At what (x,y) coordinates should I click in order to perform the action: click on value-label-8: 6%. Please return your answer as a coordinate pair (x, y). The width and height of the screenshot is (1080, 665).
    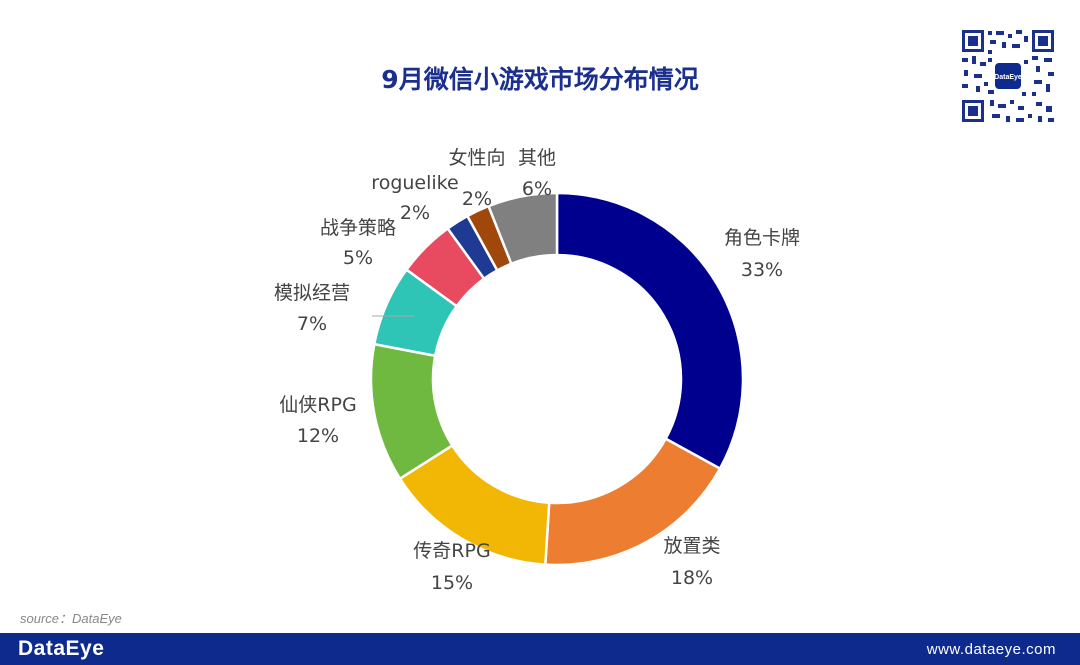
    Looking at the image, I should click on (537, 189).